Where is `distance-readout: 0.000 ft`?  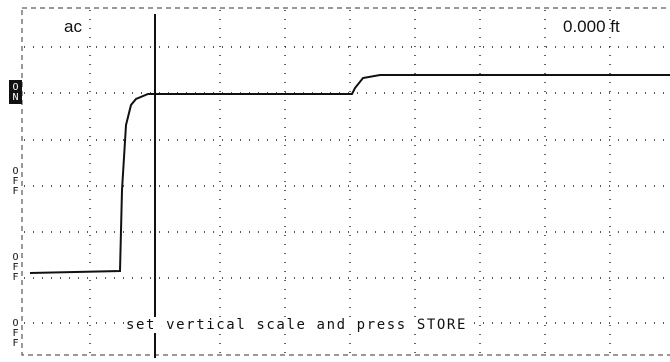 distance-readout: 0.000 ft is located at coordinates (591, 26).